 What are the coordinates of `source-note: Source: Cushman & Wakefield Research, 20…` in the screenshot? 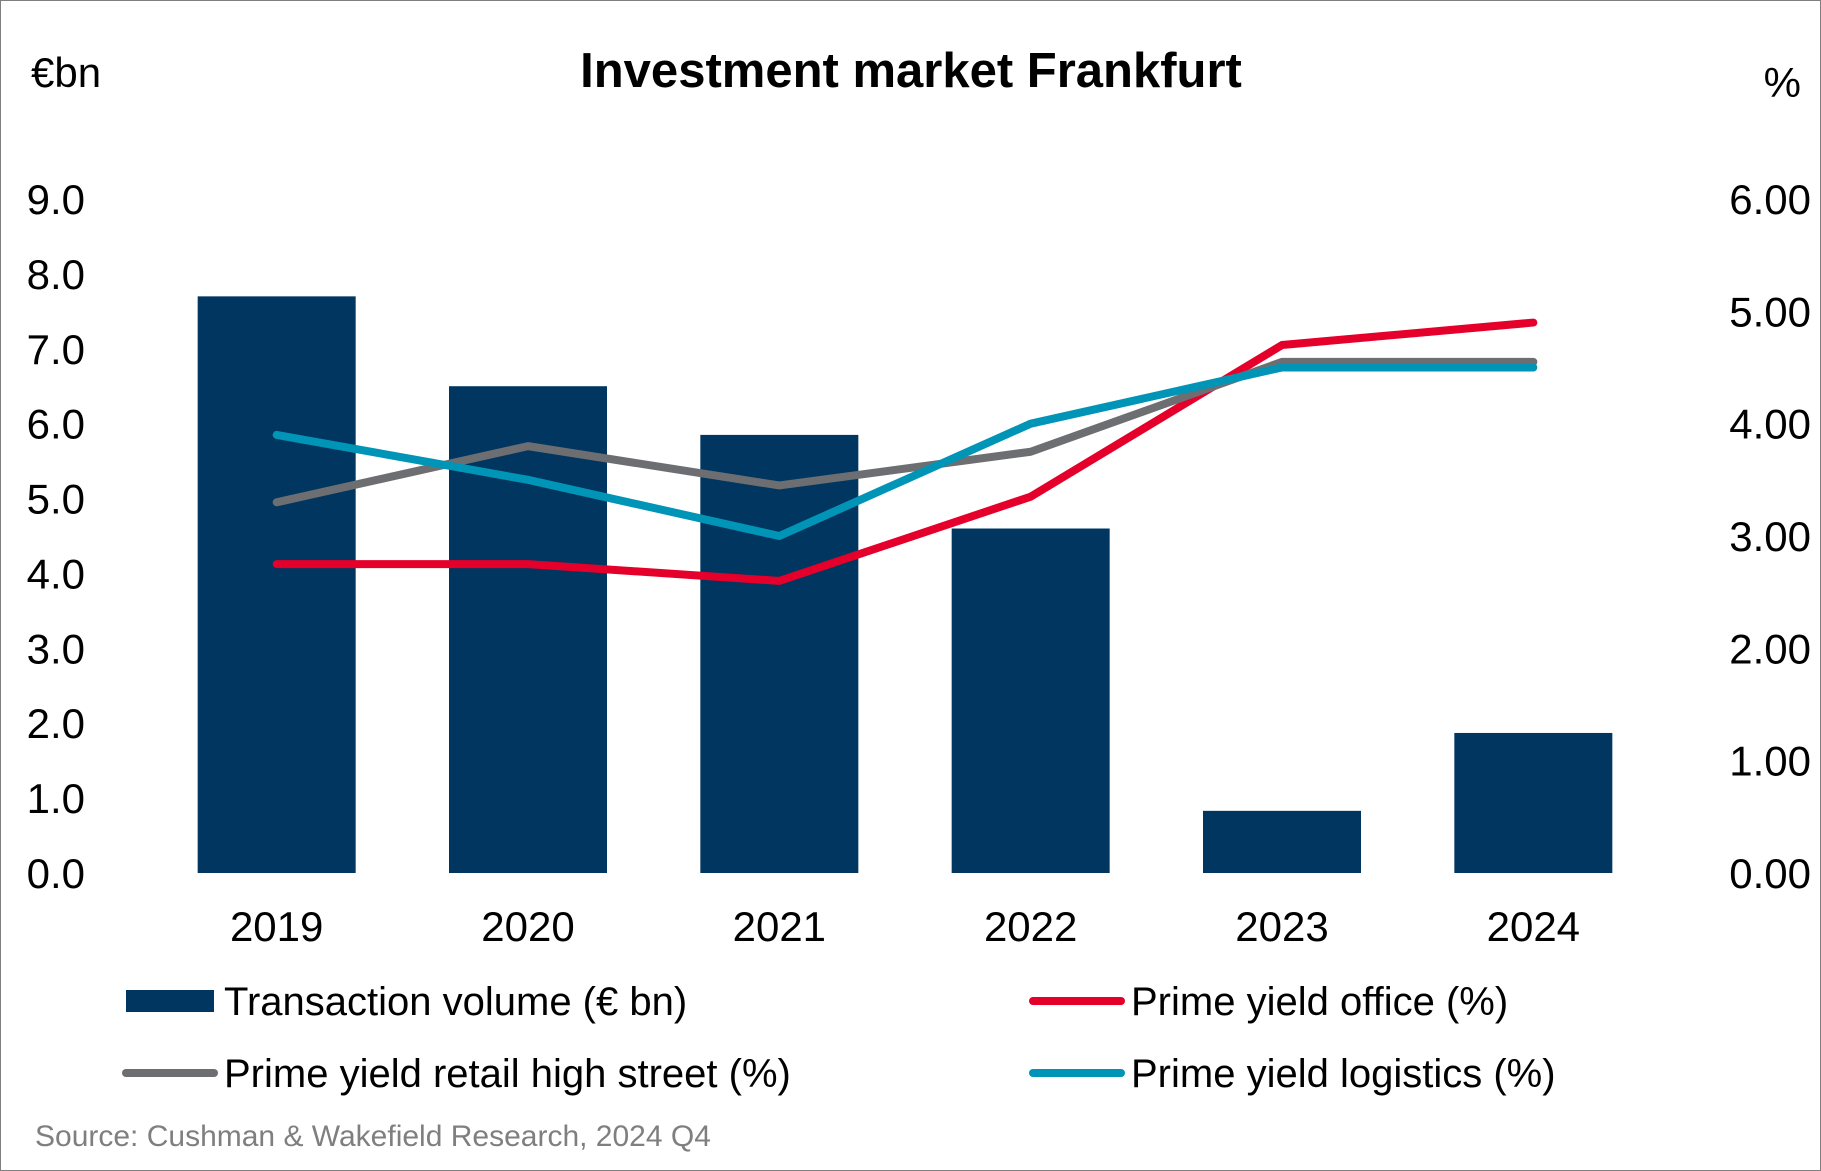 It's located at (373, 1136).